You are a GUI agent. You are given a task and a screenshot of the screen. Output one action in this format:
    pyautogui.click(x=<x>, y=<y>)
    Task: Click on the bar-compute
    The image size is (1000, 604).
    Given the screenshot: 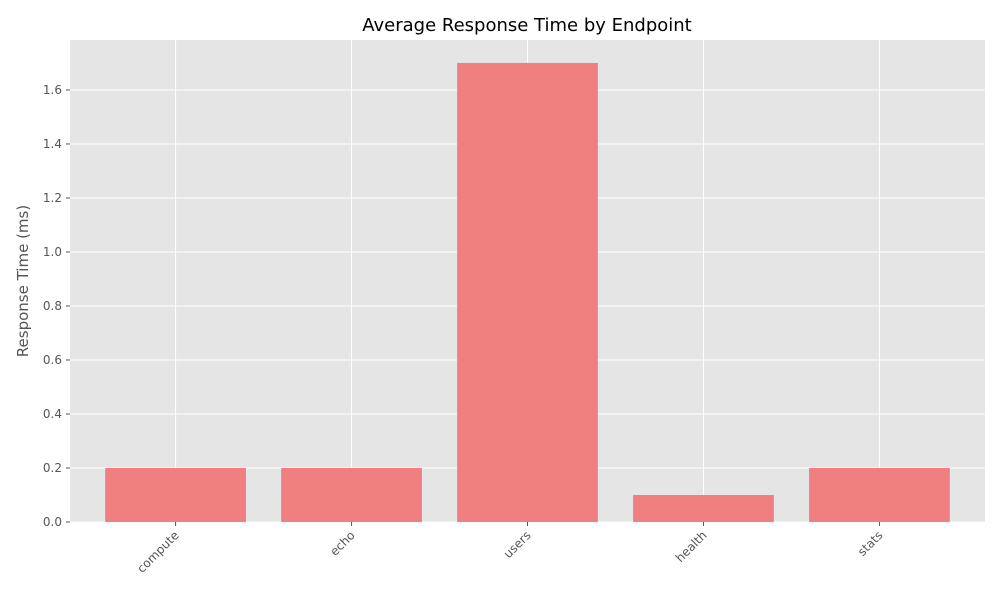 What is the action you would take?
    pyautogui.click(x=175, y=494)
    